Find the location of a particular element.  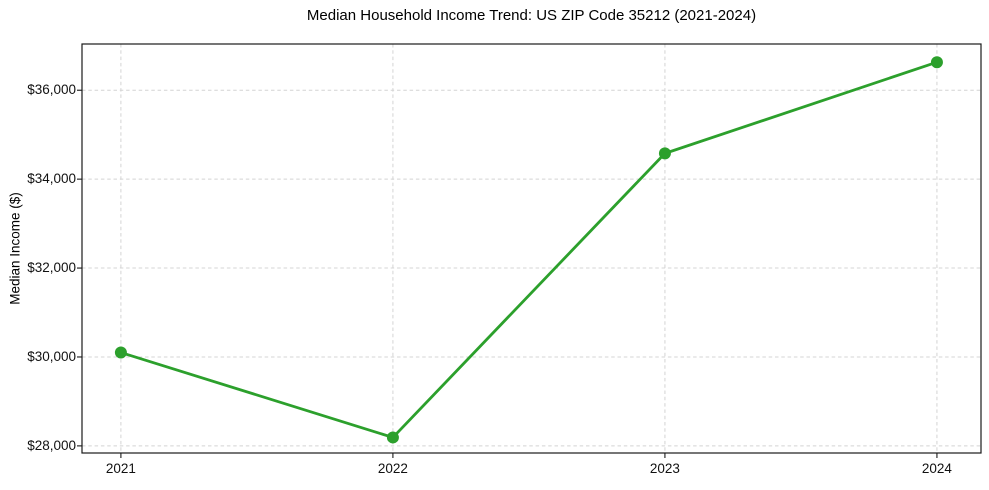

x-tick-label: 2024 is located at coordinates (936, 468).